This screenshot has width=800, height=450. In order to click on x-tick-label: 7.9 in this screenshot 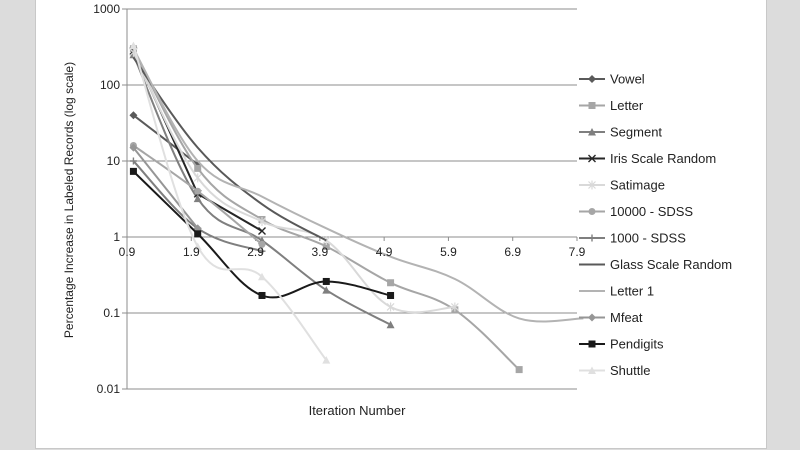, I will do `click(577, 252)`.